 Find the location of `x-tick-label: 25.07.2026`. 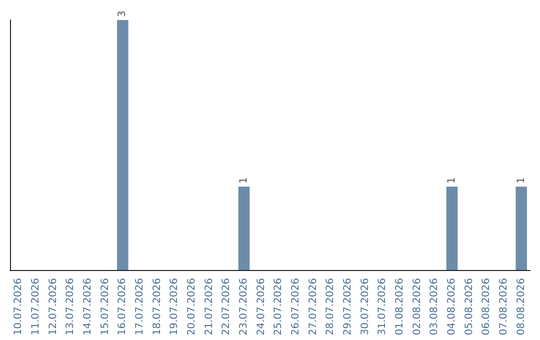

x-tick-label: 25.07.2026 is located at coordinates (278, 307).